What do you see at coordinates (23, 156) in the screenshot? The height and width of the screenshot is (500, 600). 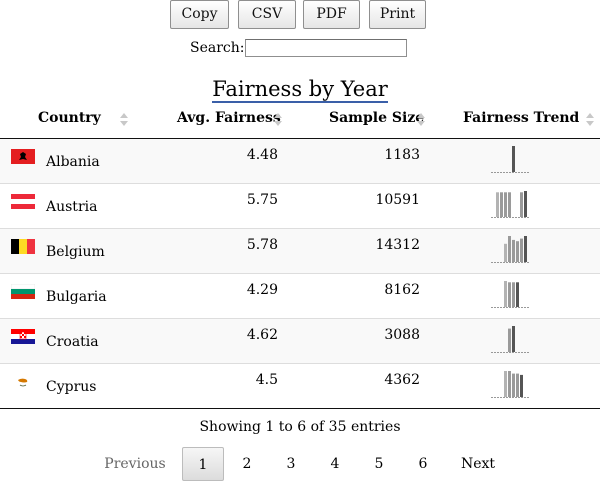 I see `albania-flag-icon` at bounding box center [23, 156].